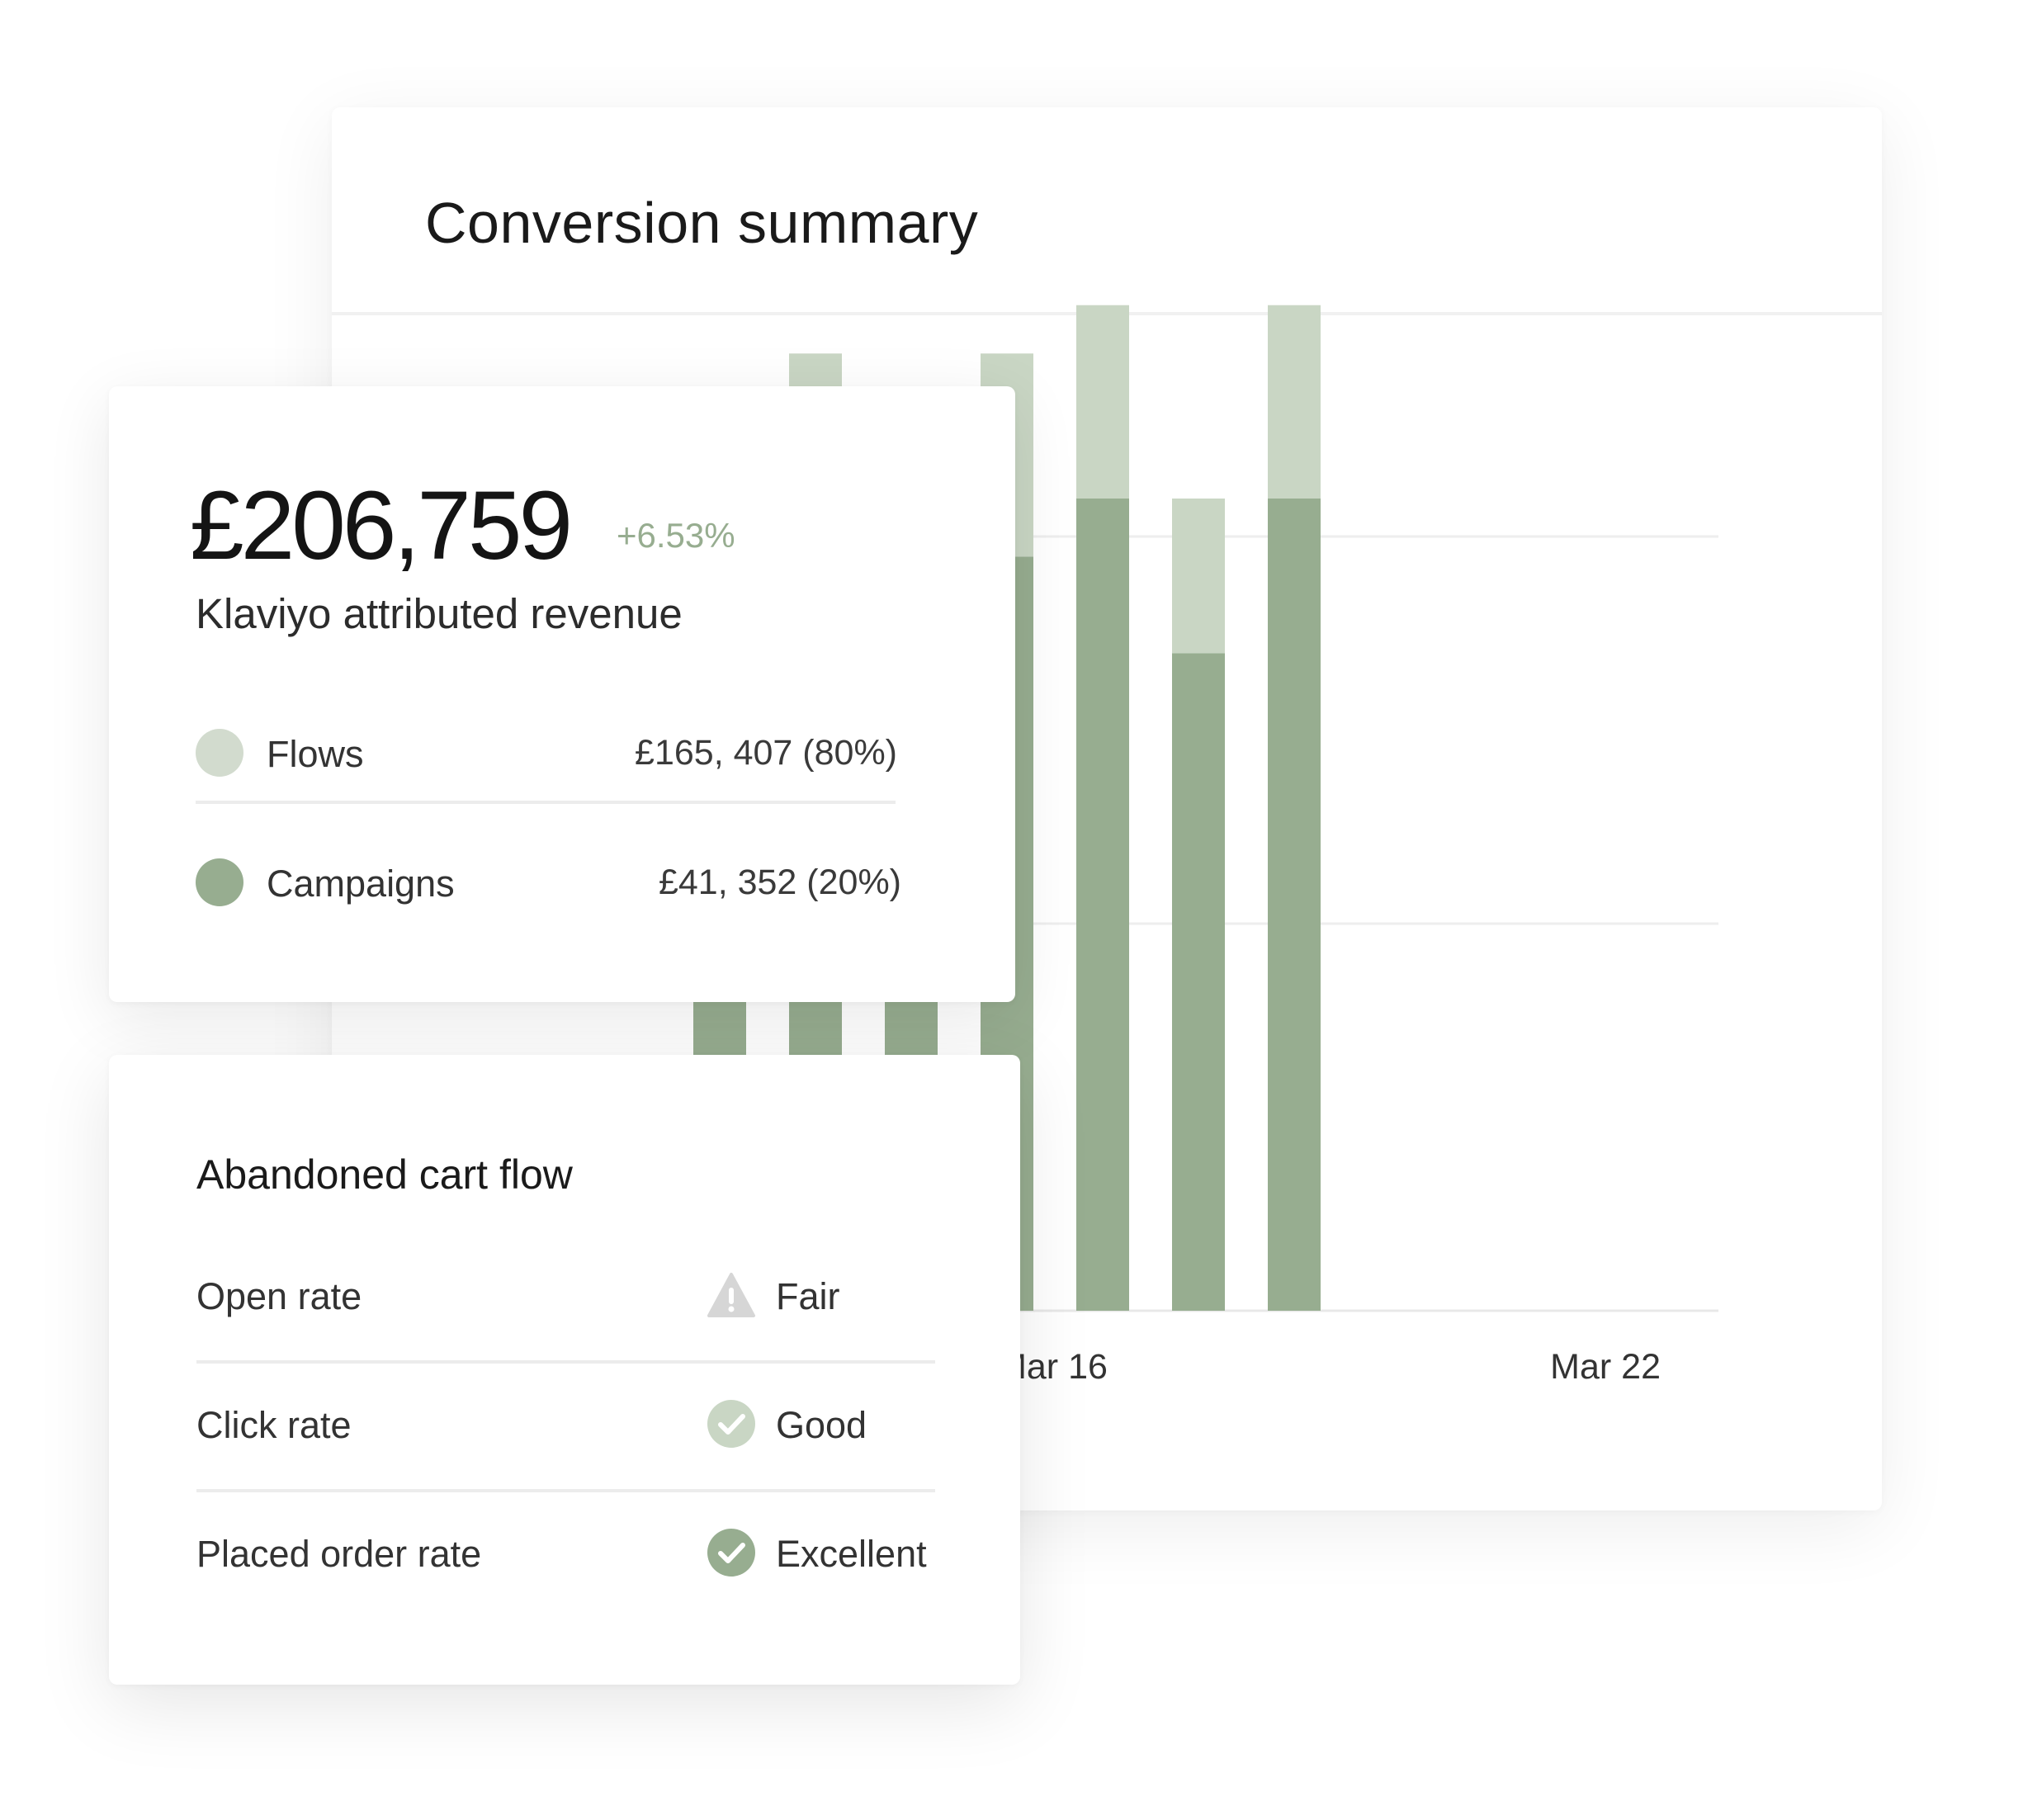 The width and height of the screenshot is (2023, 1820). Describe the element at coordinates (339, 1554) in the screenshot. I see `metric-label: Placed order rate` at that location.